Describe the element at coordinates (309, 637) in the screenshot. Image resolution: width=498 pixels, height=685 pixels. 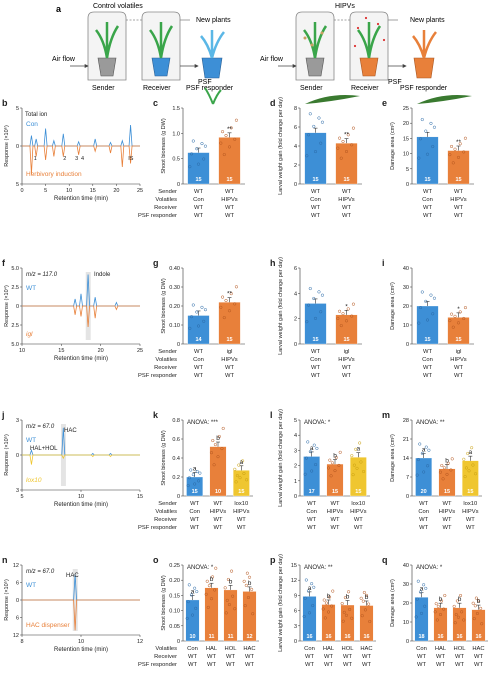
I see `n-label: 16` at that location.